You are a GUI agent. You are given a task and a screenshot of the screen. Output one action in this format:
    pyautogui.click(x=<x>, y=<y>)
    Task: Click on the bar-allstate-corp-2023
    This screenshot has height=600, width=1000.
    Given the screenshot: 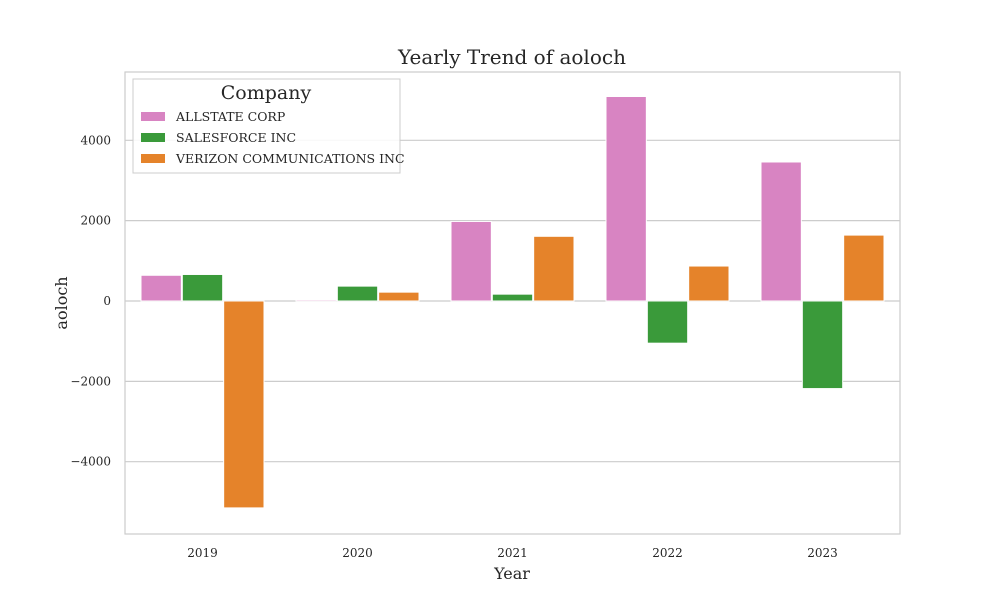 What is the action you would take?
    pyautogui.click(x=781, y=231)
    